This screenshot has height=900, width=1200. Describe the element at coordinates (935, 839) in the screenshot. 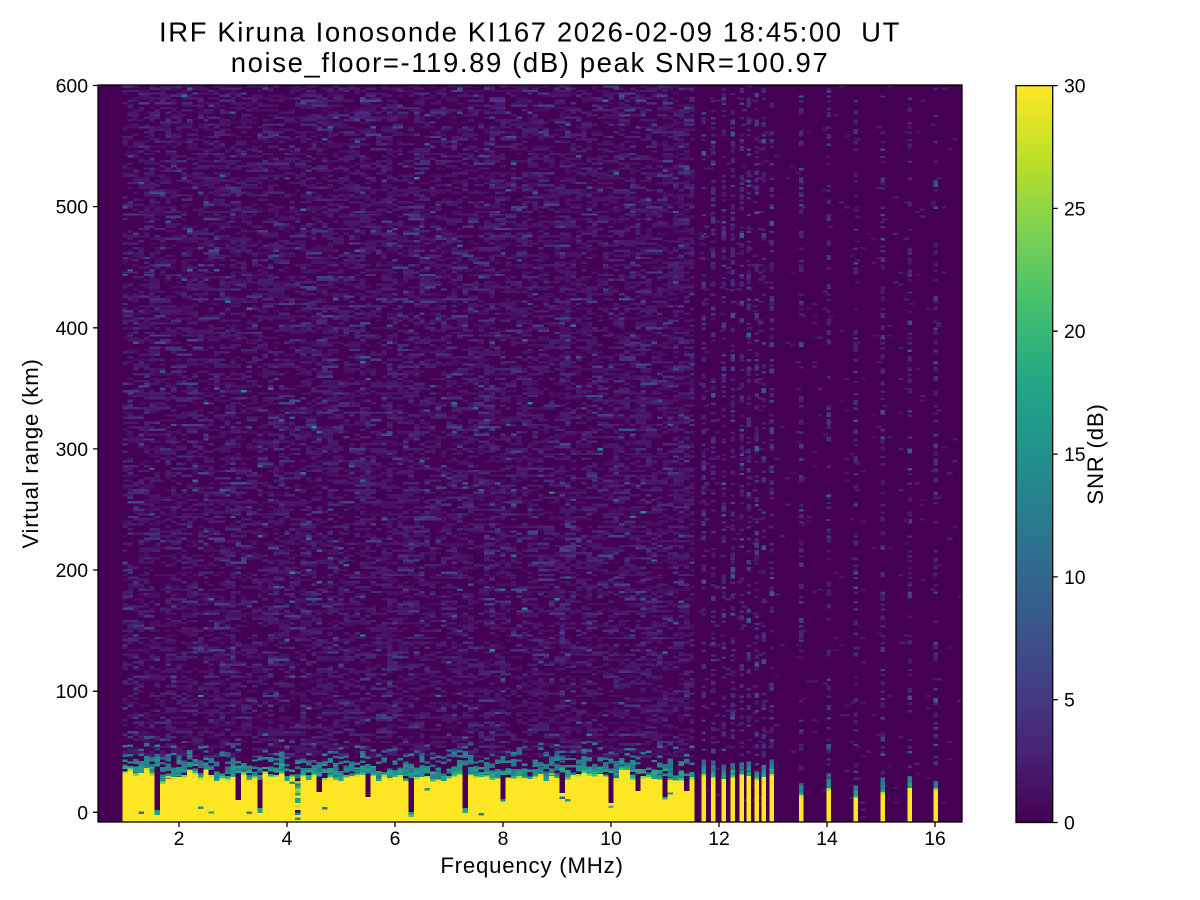

I see `svg-text: 16` at that location.